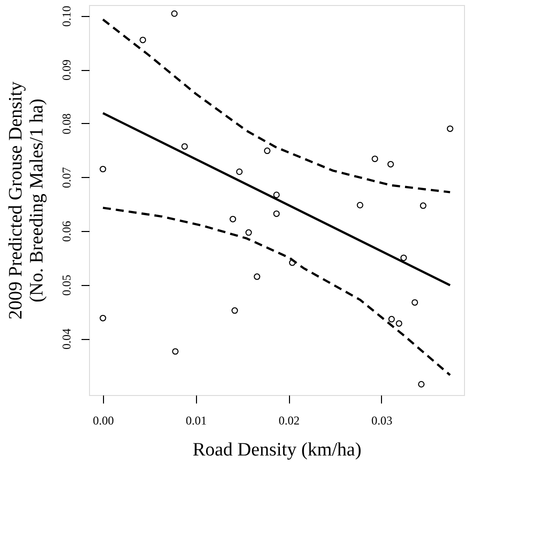 The image size is (549, 533). What do you see at coordinates (196, 421) in the screenshot?
I see `x-tick-label: 0.01` at bounding box center [196, 421].